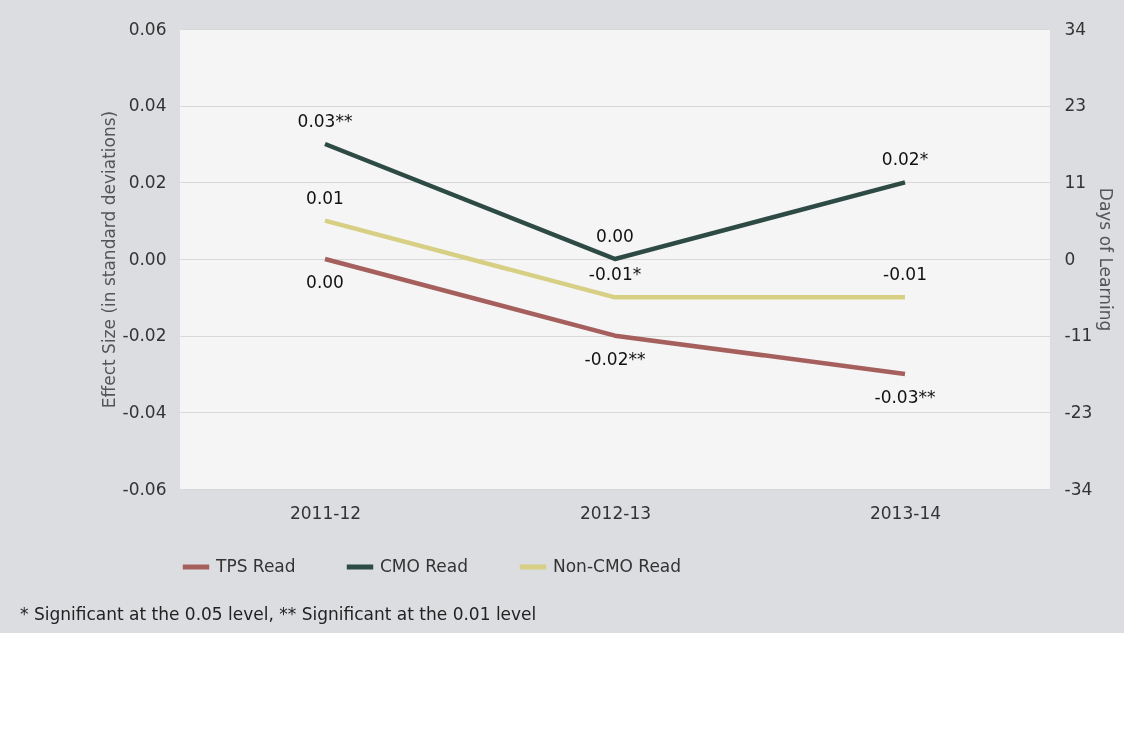 Image resolution: width=1145 pixels, height=746 pixels. I want to click on data-label: -0.01*, so click(615, 274).